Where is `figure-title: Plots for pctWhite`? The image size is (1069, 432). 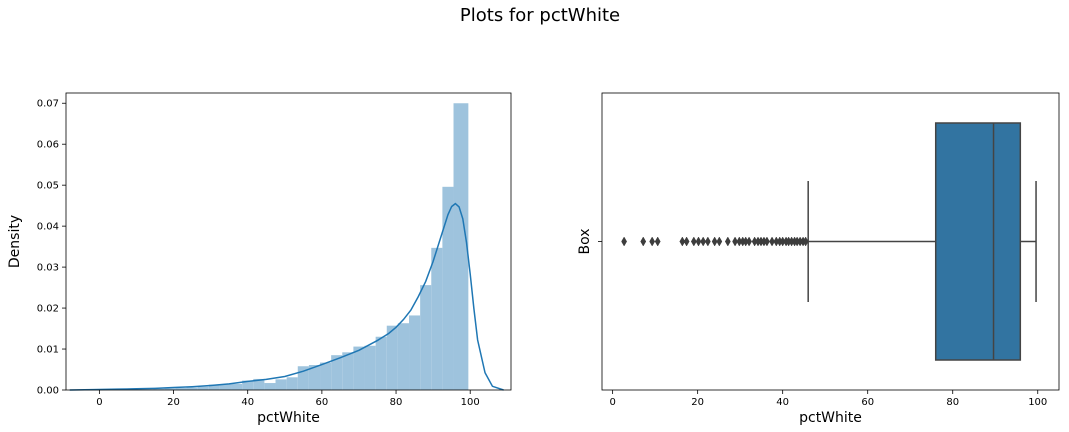
figure-title: Plots for pctWhite is located at coordinates (540, 15).